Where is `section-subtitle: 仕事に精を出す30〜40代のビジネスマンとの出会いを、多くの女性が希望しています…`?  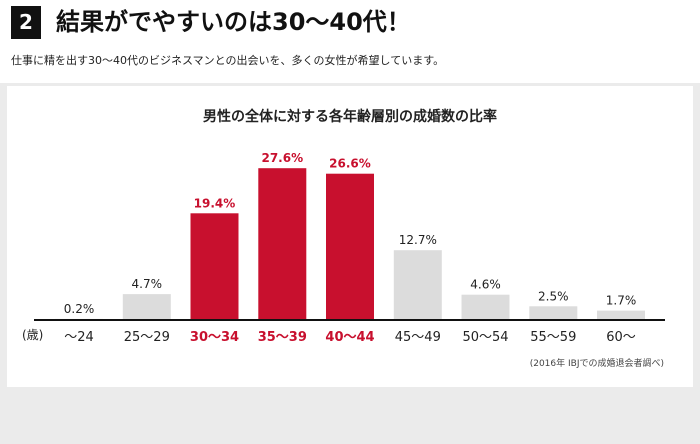 section-subtitle: 仕事に精を出す30〜40代のビジネスマンとの出会いを、多くの女性が希望しています… is located at coordinates (228, 60).